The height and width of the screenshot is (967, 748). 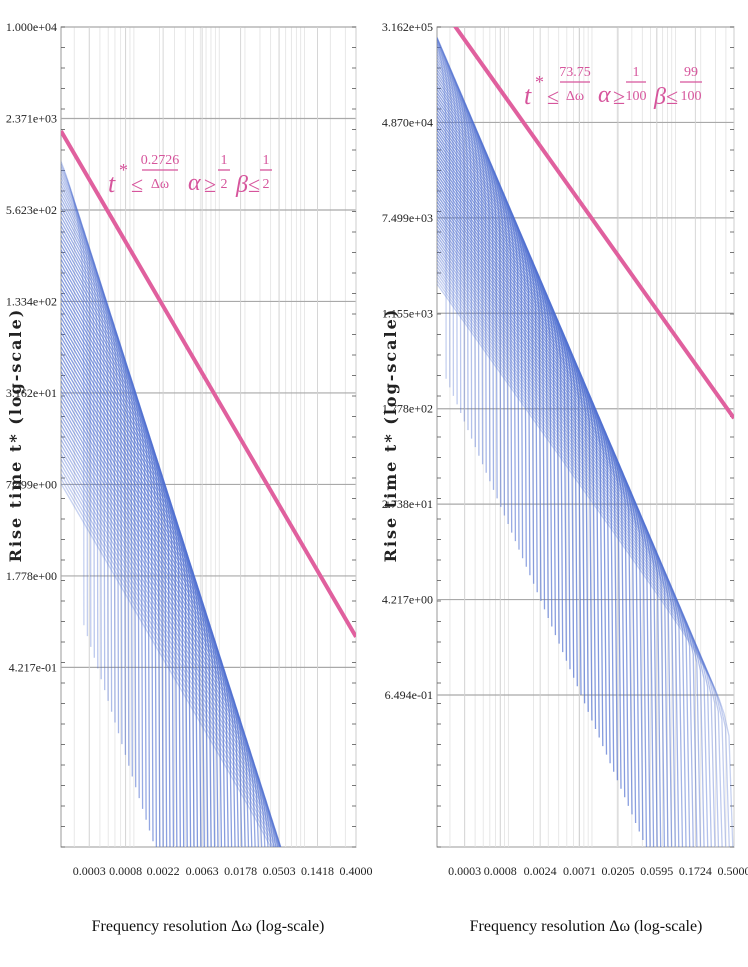 I want to click on x-tick-label: 0.0071, so click(x=579, y=871).